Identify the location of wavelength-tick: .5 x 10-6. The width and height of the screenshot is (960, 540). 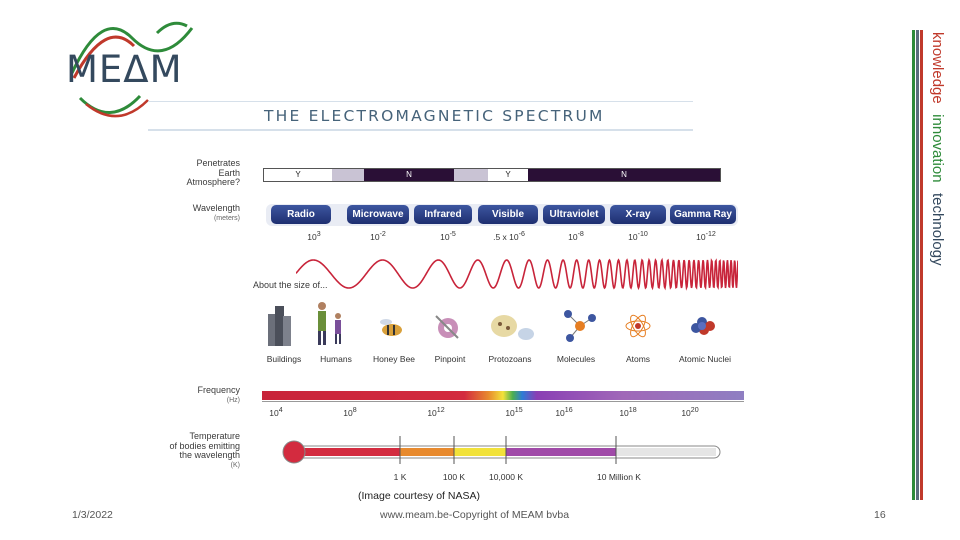
(509, 236).